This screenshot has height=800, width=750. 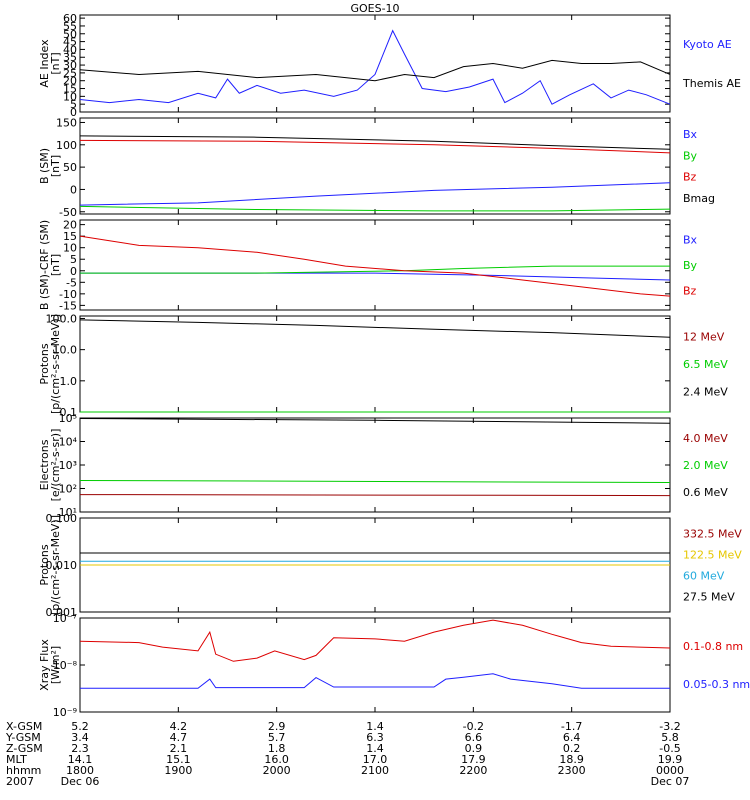 What do you see at coordinates (670, 737) in the screenshot?
I see `footer-value: 5.8` at bounding box center [670, 737].